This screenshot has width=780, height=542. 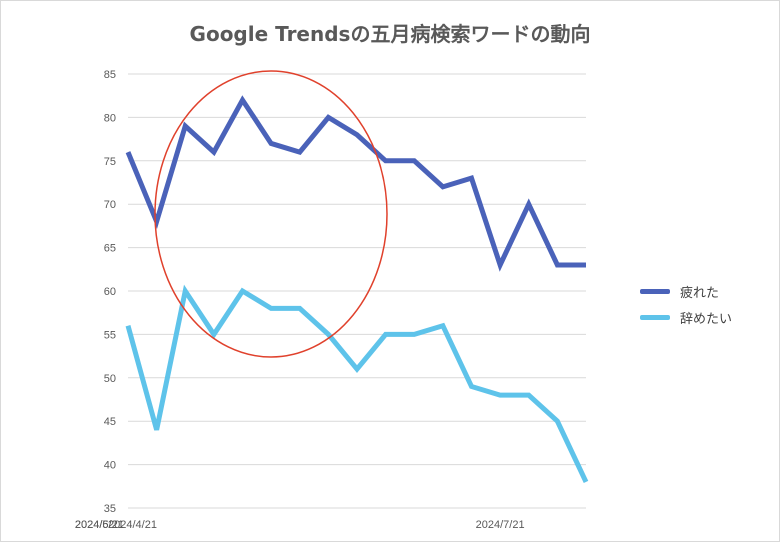 What do you see at coordinates (700, 293) in the screenshot?
I see `legend-label-series-1: 疲れた` at bounding box center [700, 293].